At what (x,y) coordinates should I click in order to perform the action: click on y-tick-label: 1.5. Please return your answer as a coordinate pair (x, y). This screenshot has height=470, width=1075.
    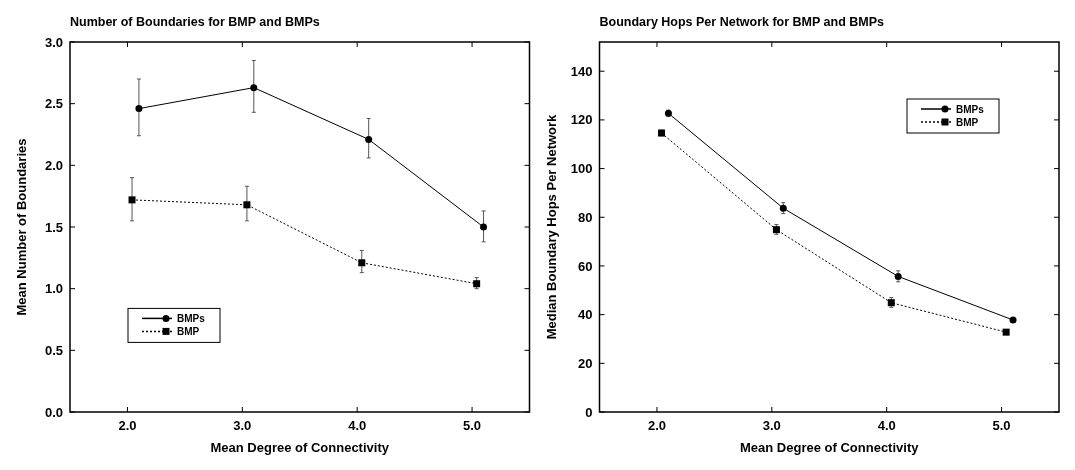
    Looking at the image, I should click on (53, 227).